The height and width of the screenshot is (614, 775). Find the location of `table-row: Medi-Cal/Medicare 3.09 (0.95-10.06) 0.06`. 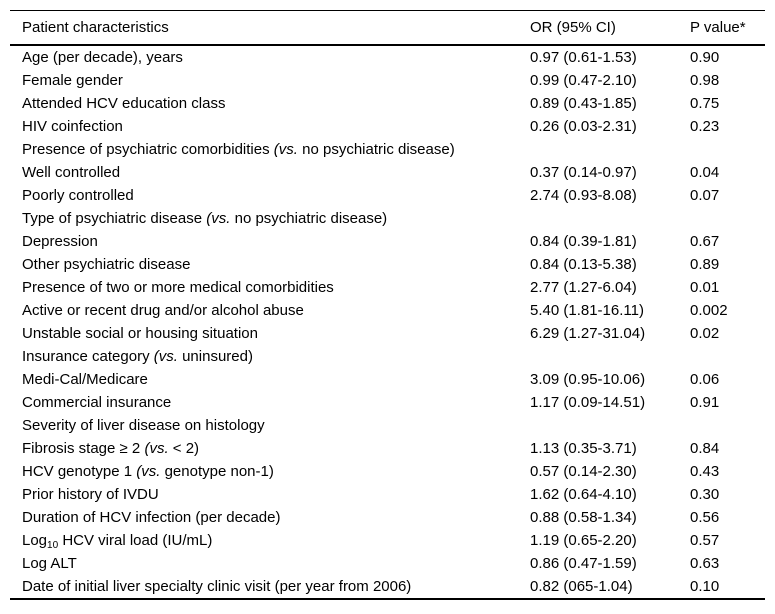

table-row: Medi-Cal/Medicare 3.09 (0.95-10.06) 0.06 is located at coordinates (387, 379).